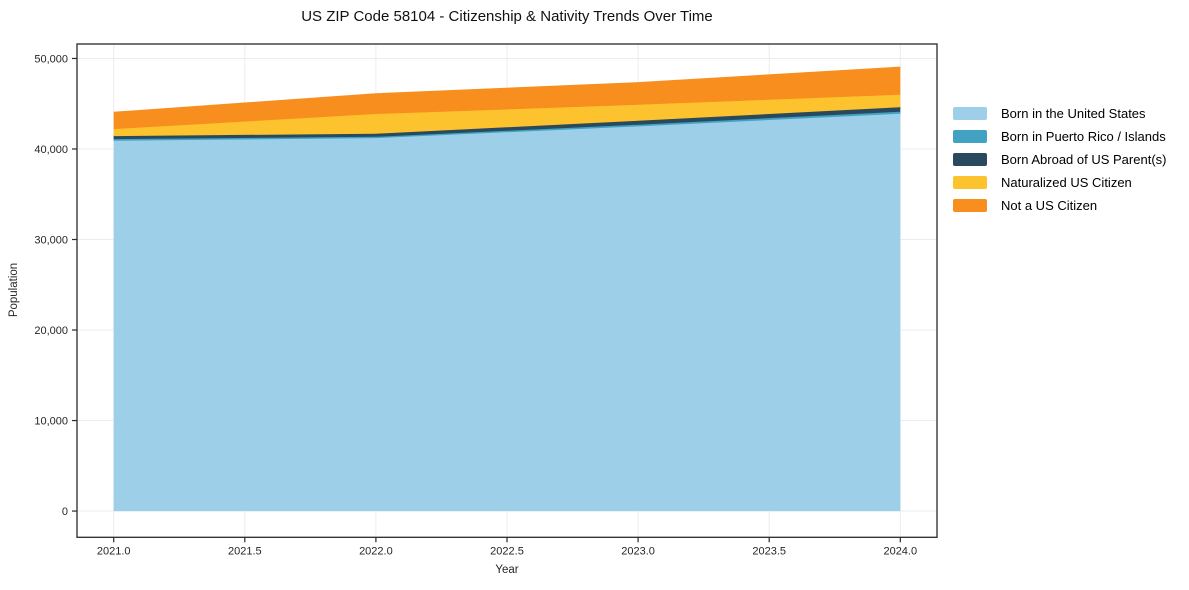  What do you see at coordinates (1084, 159) in the screenshot?
I see `legend-label: Born Abroad of US Parent(s)` at bounding box center [1084, 159].